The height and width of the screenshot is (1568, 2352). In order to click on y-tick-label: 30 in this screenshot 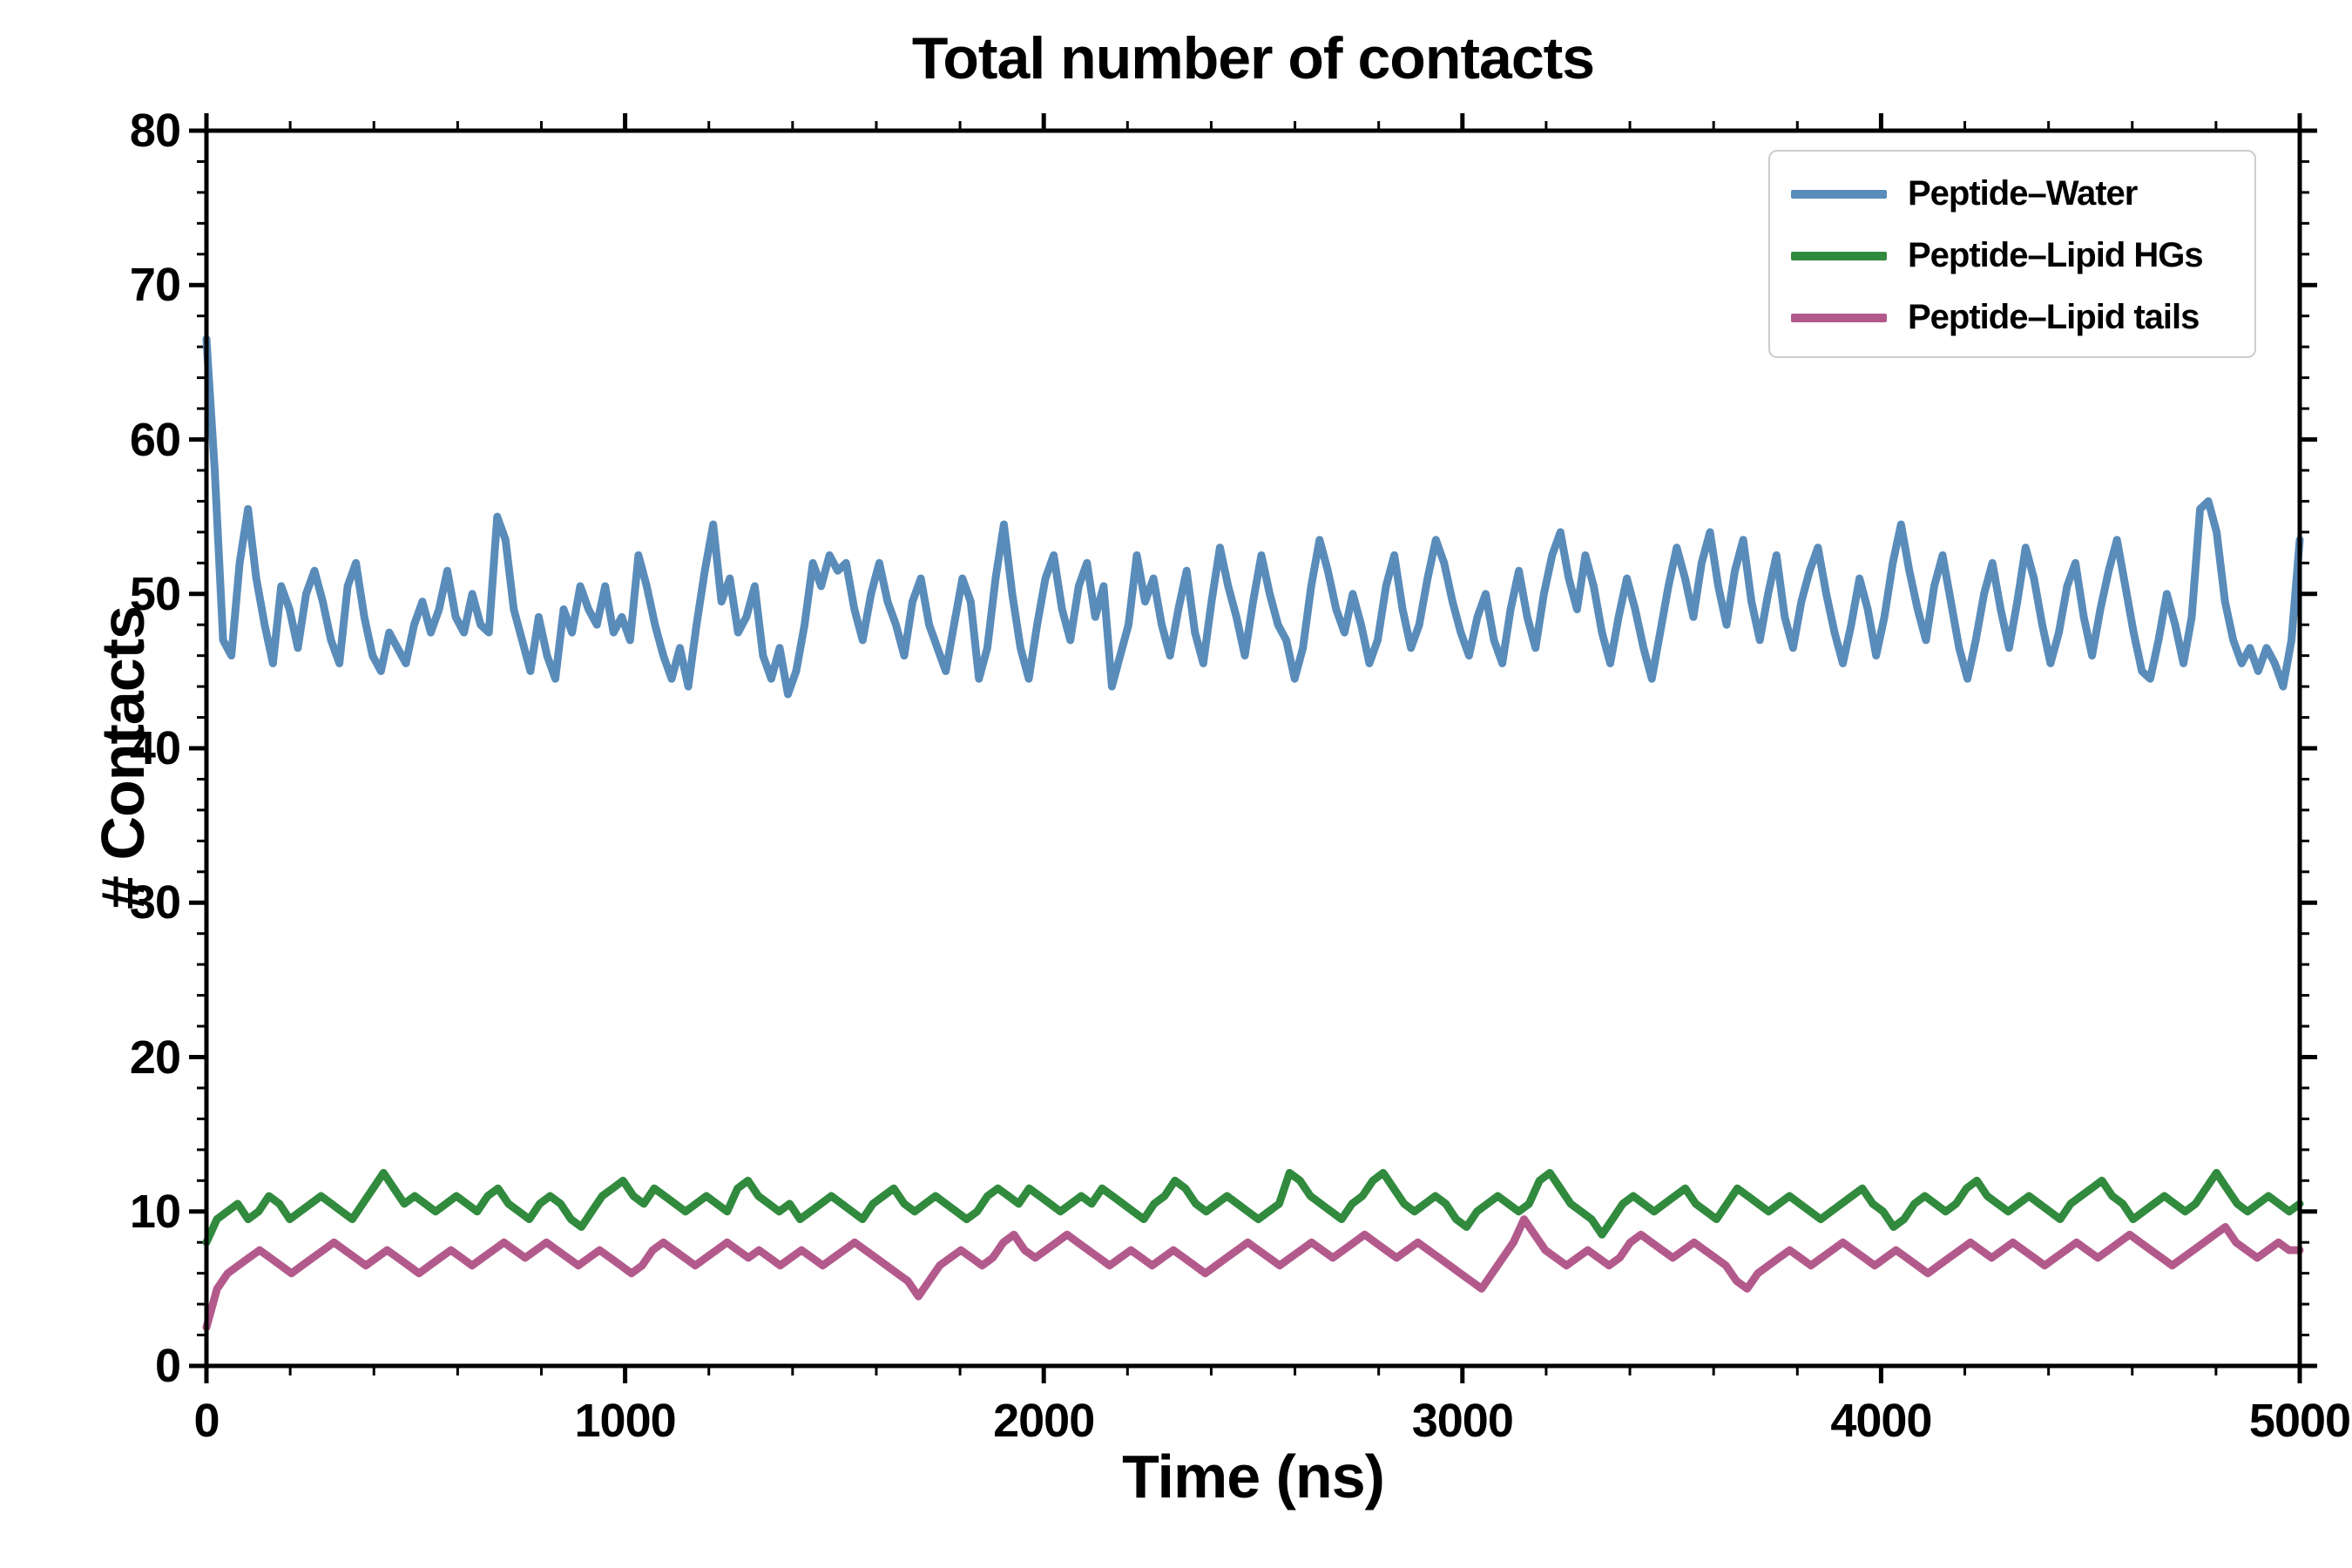, I will do `click(155, 903)`.